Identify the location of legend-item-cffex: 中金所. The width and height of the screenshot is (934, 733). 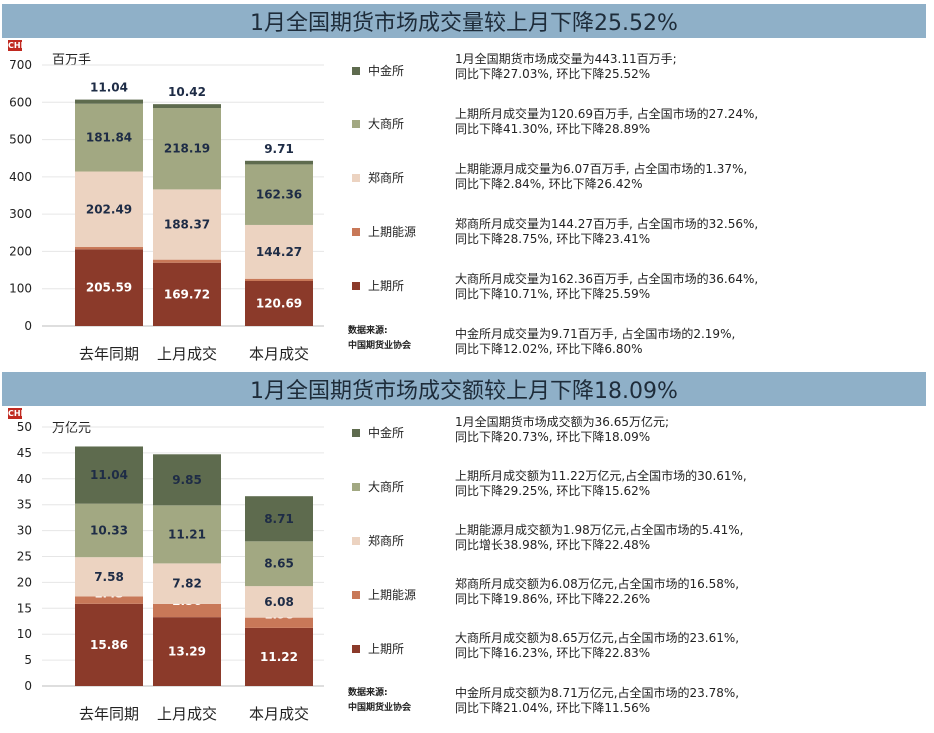
(378, 70).